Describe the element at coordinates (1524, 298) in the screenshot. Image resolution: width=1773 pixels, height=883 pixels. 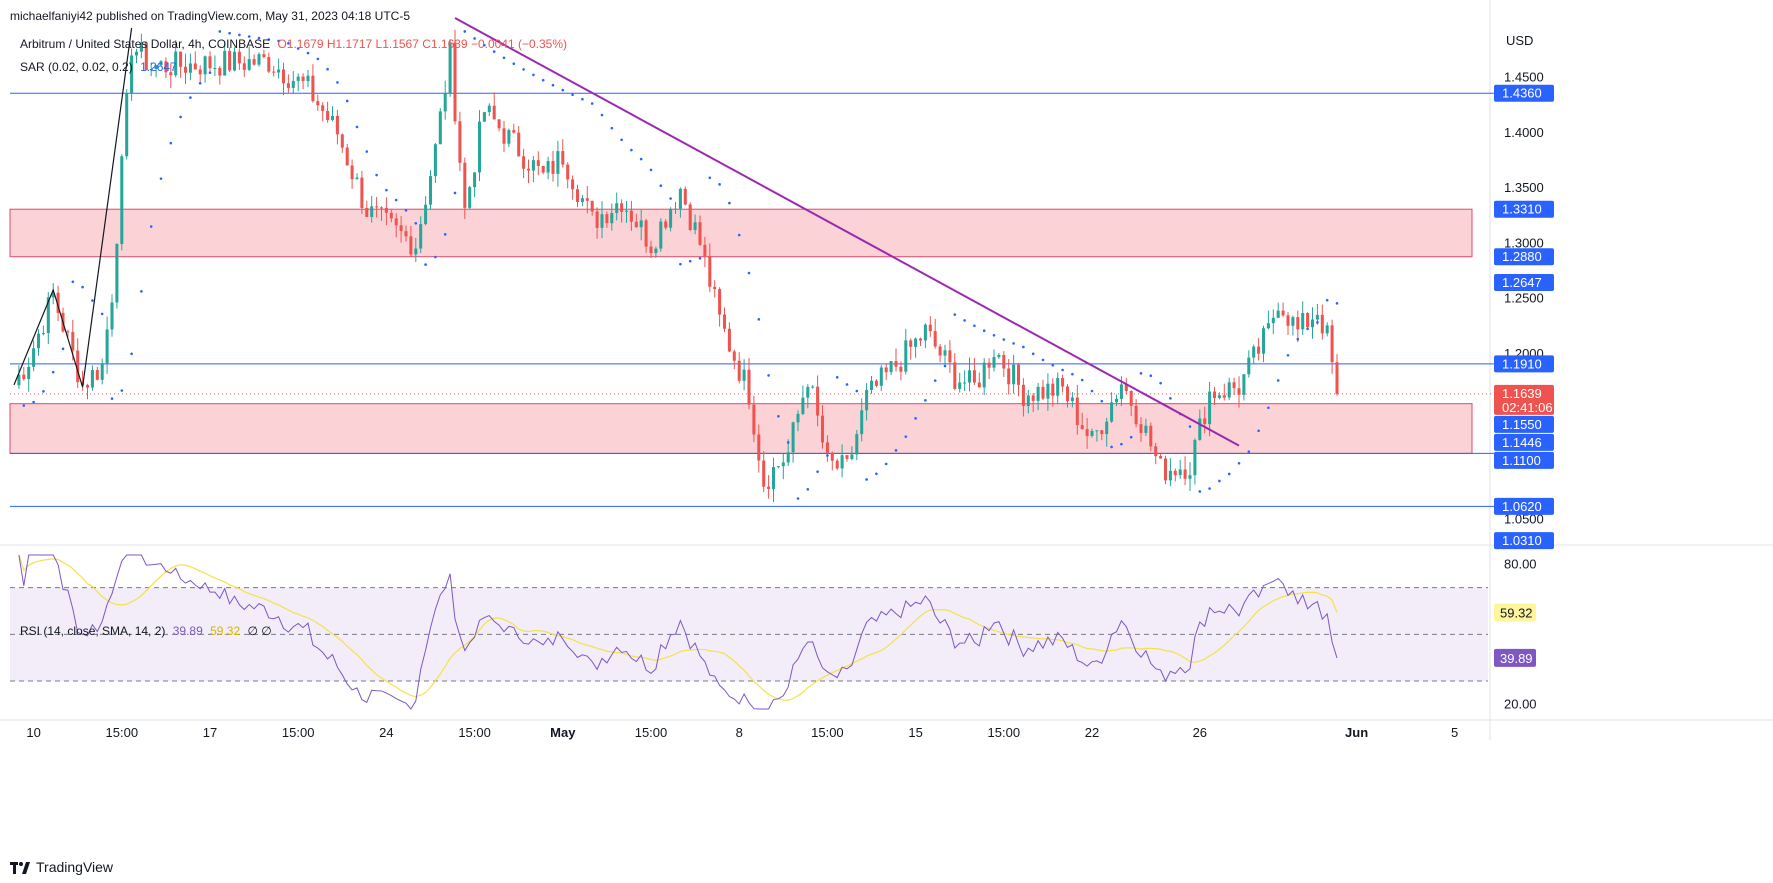
I see `price-tick: 1.2500` at that location.